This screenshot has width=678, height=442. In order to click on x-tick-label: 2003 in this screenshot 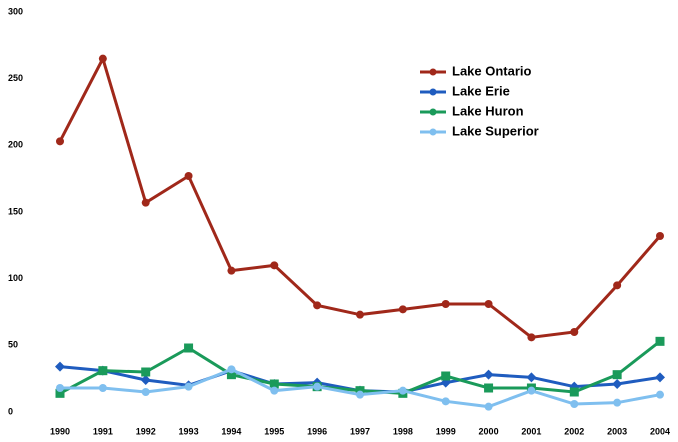, I will do `click(617, 431)`.